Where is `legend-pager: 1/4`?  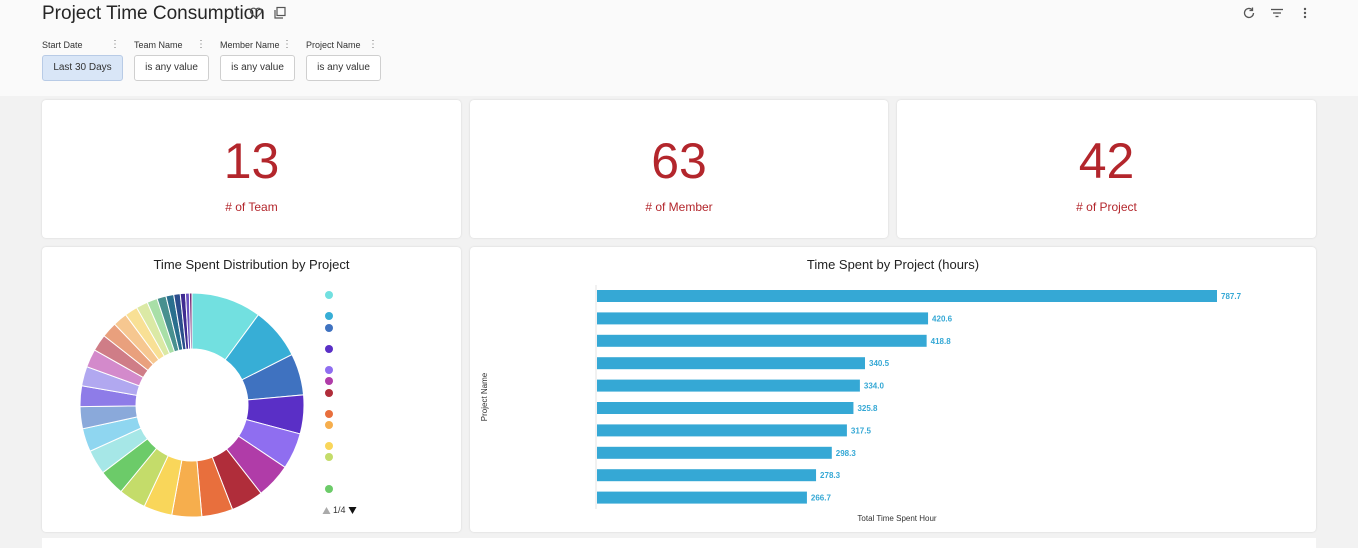
legend-pager: 1/4 is located at coordinates (339, 510).